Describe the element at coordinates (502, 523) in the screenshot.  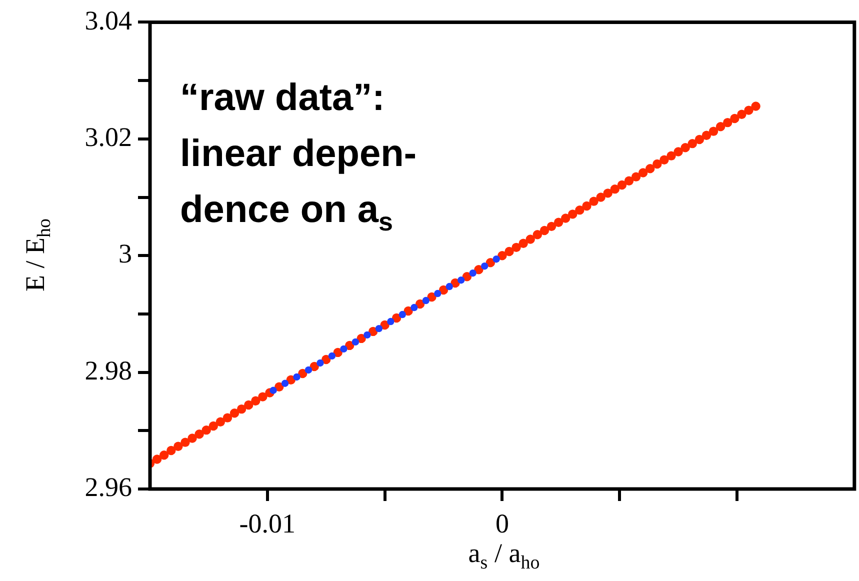
I see `x-tick-label: 0` at that location.